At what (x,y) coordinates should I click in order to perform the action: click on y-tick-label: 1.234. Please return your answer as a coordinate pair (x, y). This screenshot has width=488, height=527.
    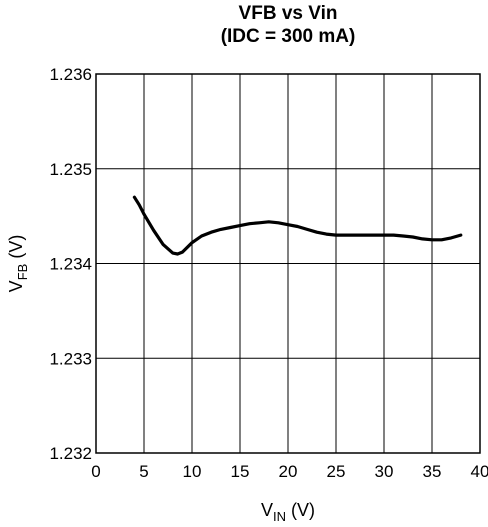
    Looking at the image, I should click on (70, 264).